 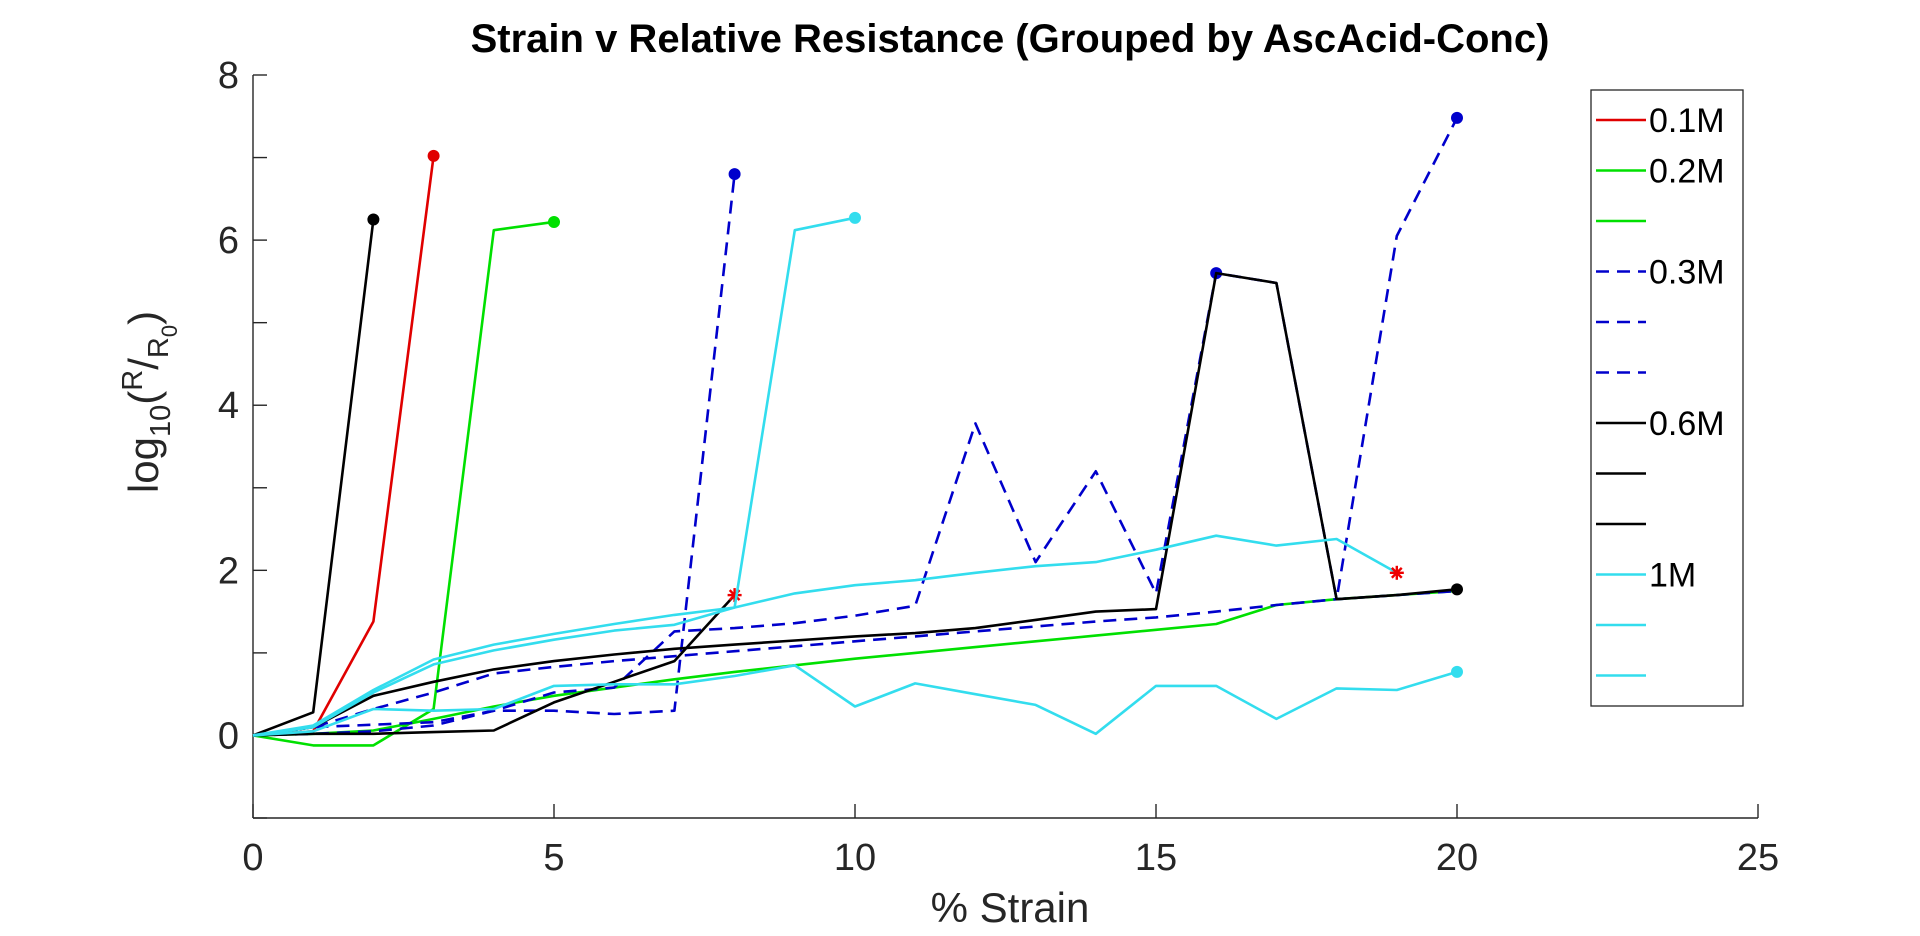 I want to click on legend-label: 1M, so click(x=1672, y=576).